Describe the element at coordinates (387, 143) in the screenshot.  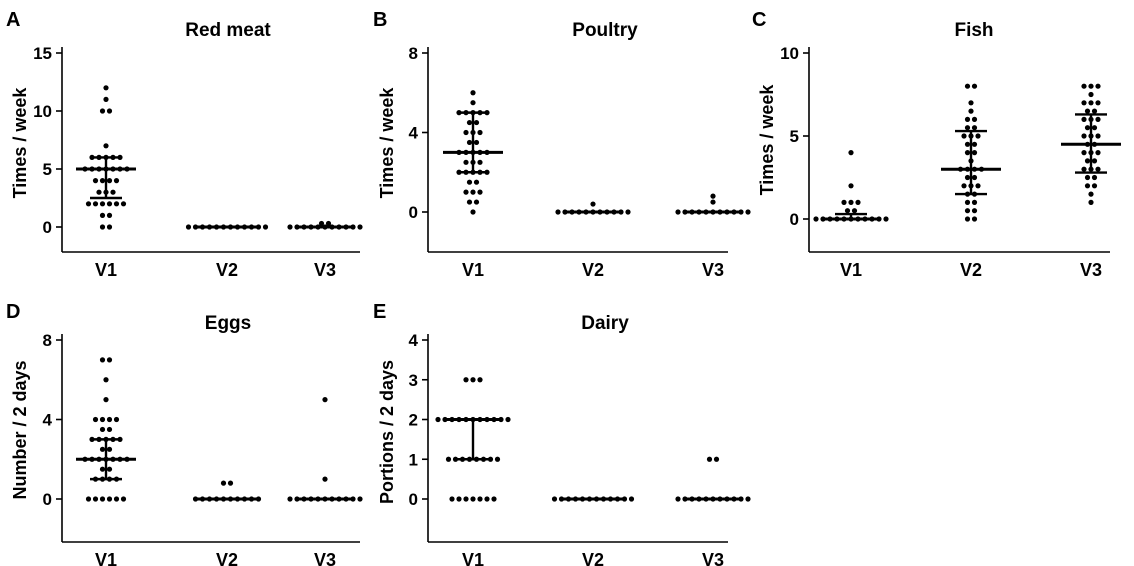
I see `y-axis-label: Times / week` at that location.